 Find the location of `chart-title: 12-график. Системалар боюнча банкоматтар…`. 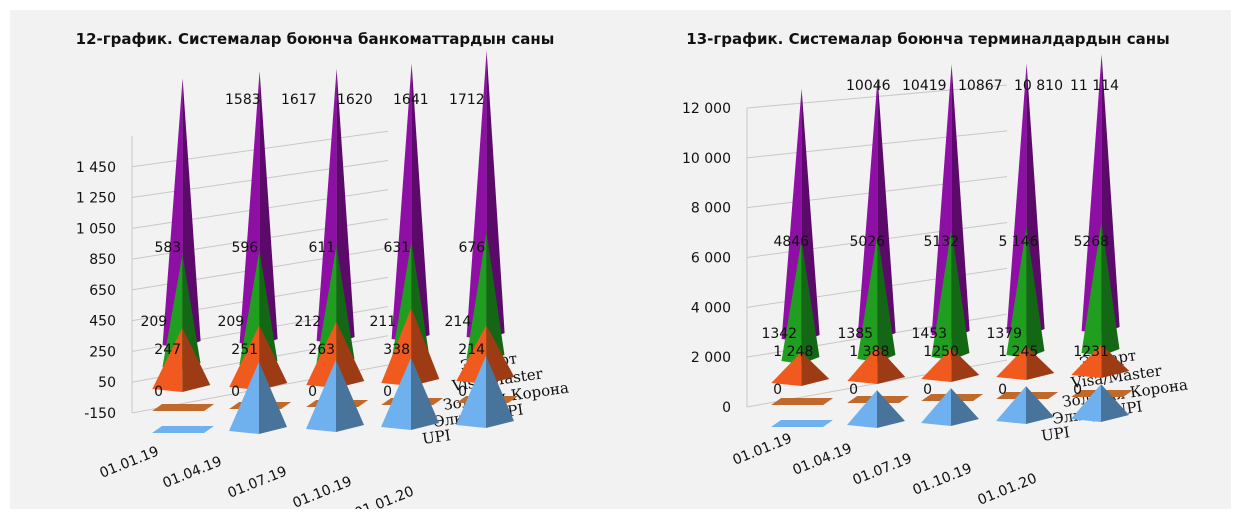

chart-title: 12-график. Системалар боюнча банкоматтар… is located at coordinates (315, 39).